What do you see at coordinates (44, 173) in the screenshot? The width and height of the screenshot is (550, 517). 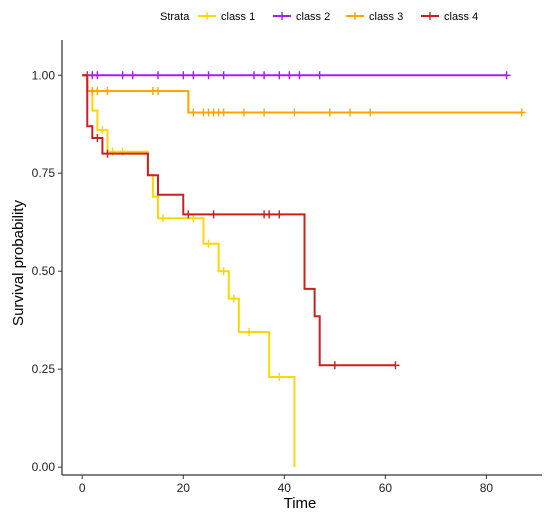 I see `y-tick-label: 0.75` at bounding box center [44, 173].